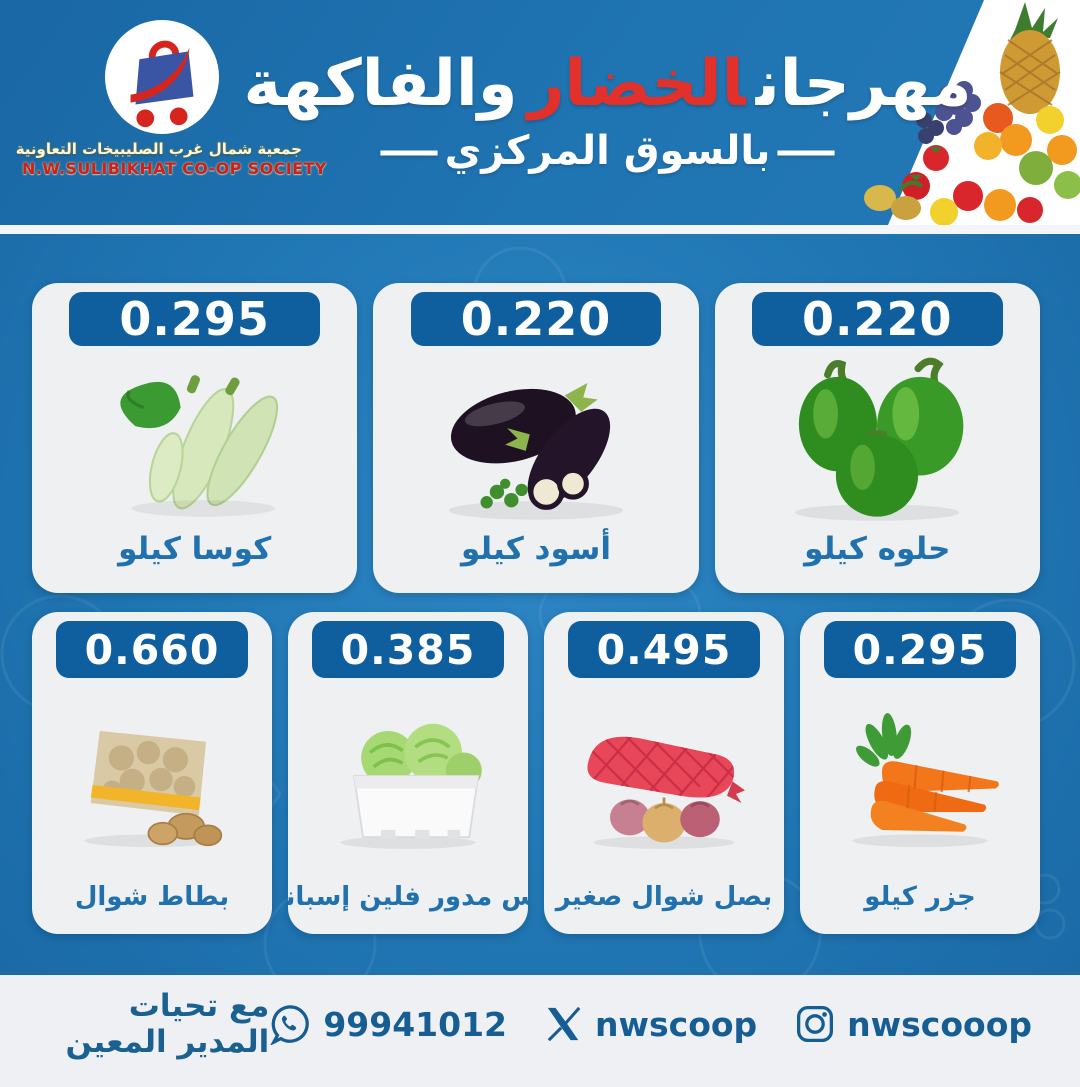  I want to click on product-image-green-pepper, so click(877, 438).